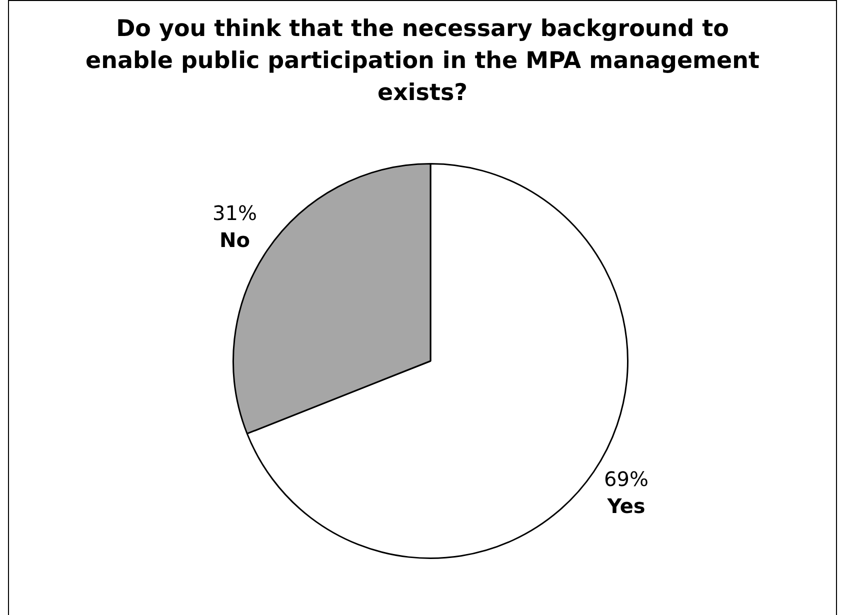 This screenshot has width=847, height=615. What do you see at coordinates (234, 240) in the screenshot?
I see `slice-label: No` at bounding box center [234, 240].